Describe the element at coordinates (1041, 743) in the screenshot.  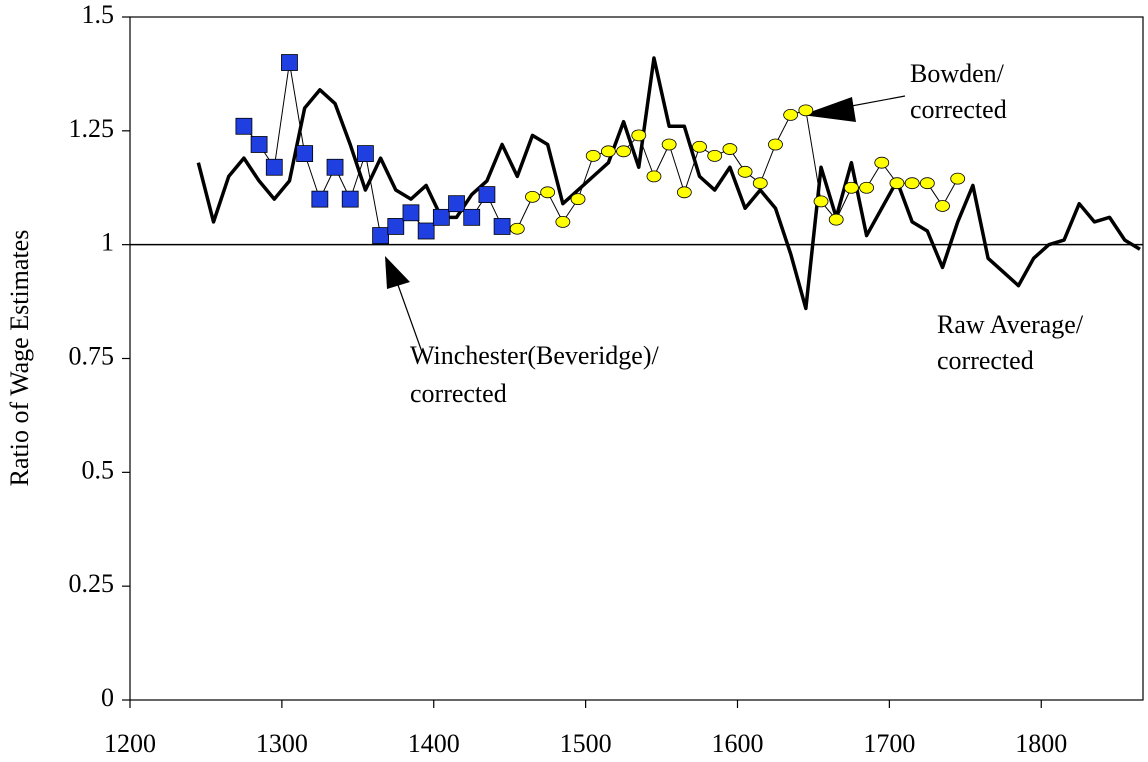
I see `x-tick-label: 1800` at that location.